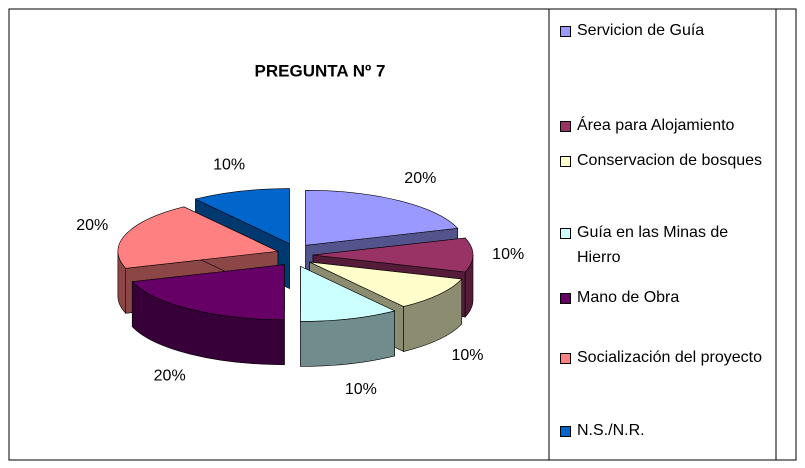 Image resolution: width=805 pixels, height=468 pixels. I want to click on legend-label: Área para Alojamiento, so click(656, 125).